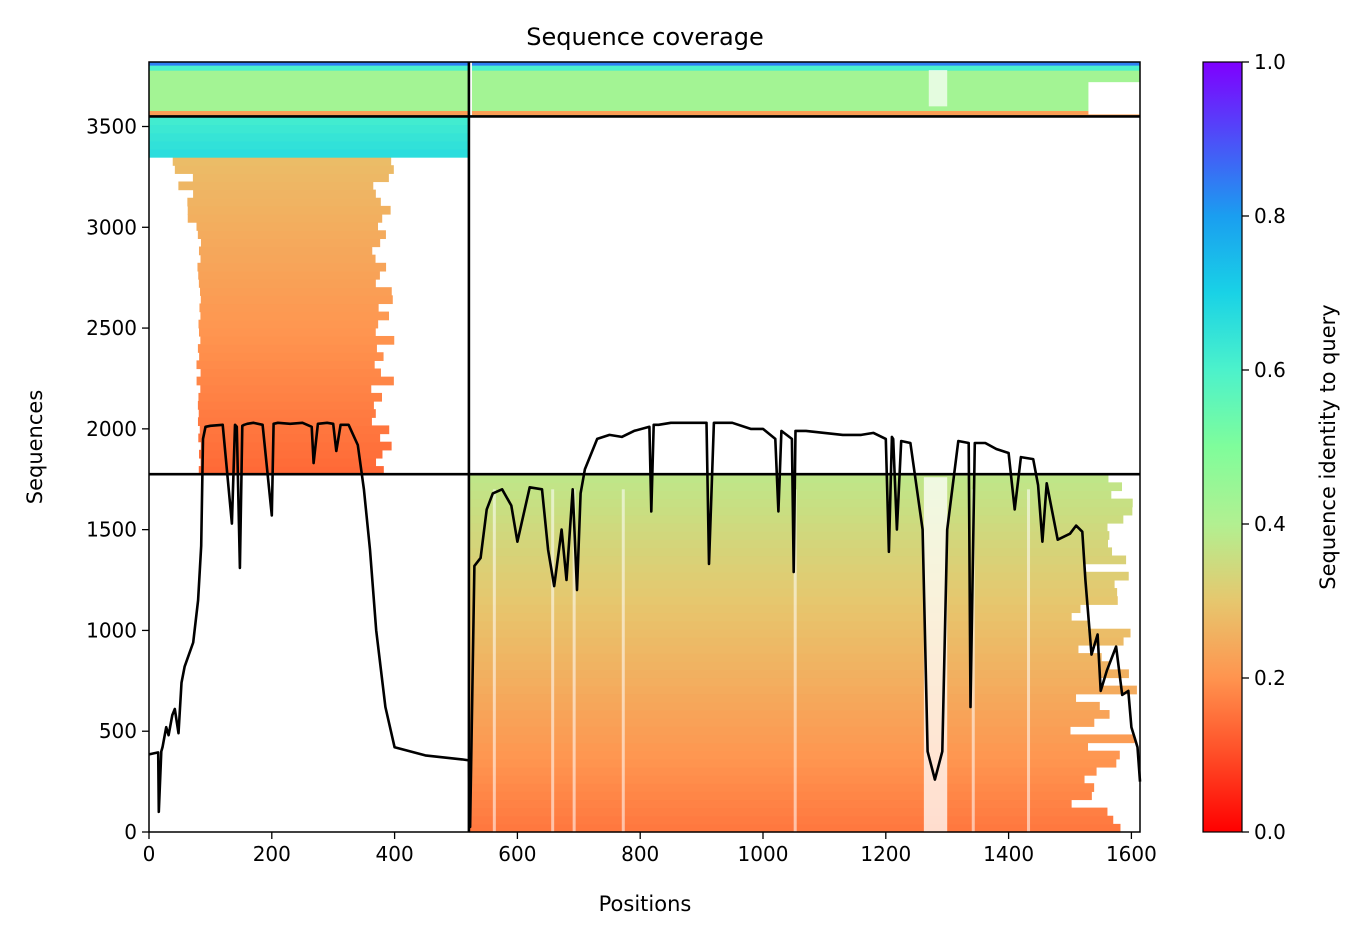 The height and width of the screenshot is (944, 1364). What do you see at coordinates (644, 37) in the screenshot?
I see `chart-title: Sequence coverage` at bounding box center [644, 37].